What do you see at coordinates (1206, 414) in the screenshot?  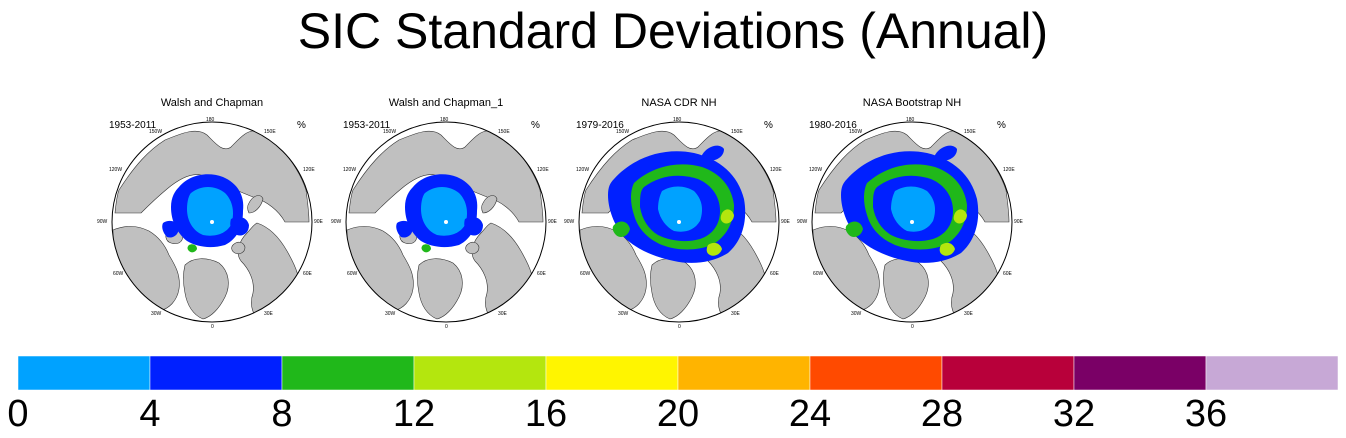 I see `colorbar-tick-label: 36` at bounding box center [1206, 414].